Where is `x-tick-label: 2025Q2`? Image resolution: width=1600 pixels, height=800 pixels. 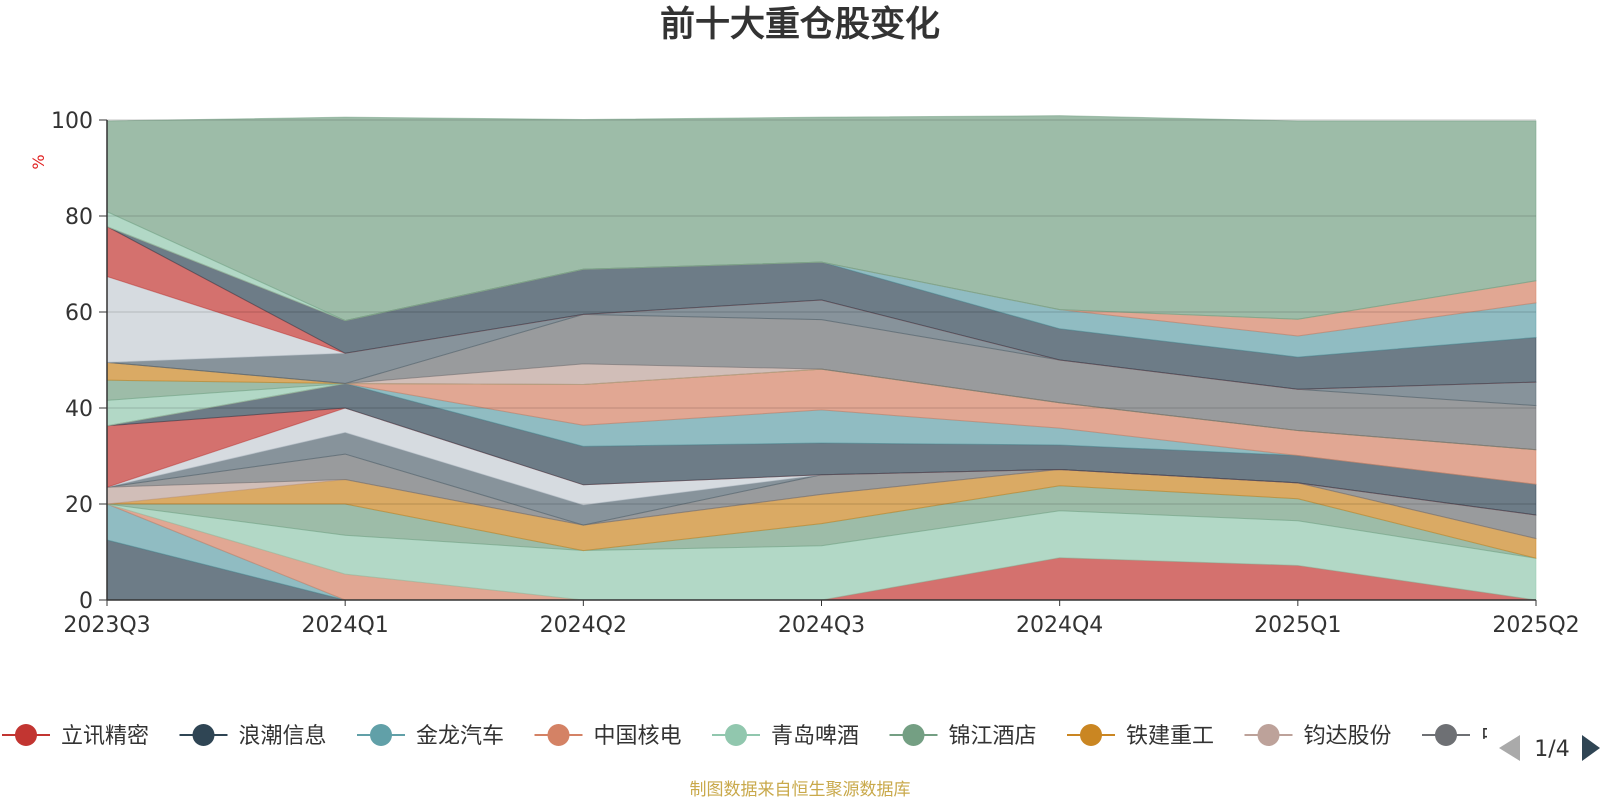 x-tick-label: 2025Q2 is located at coordinates (1535, 625).